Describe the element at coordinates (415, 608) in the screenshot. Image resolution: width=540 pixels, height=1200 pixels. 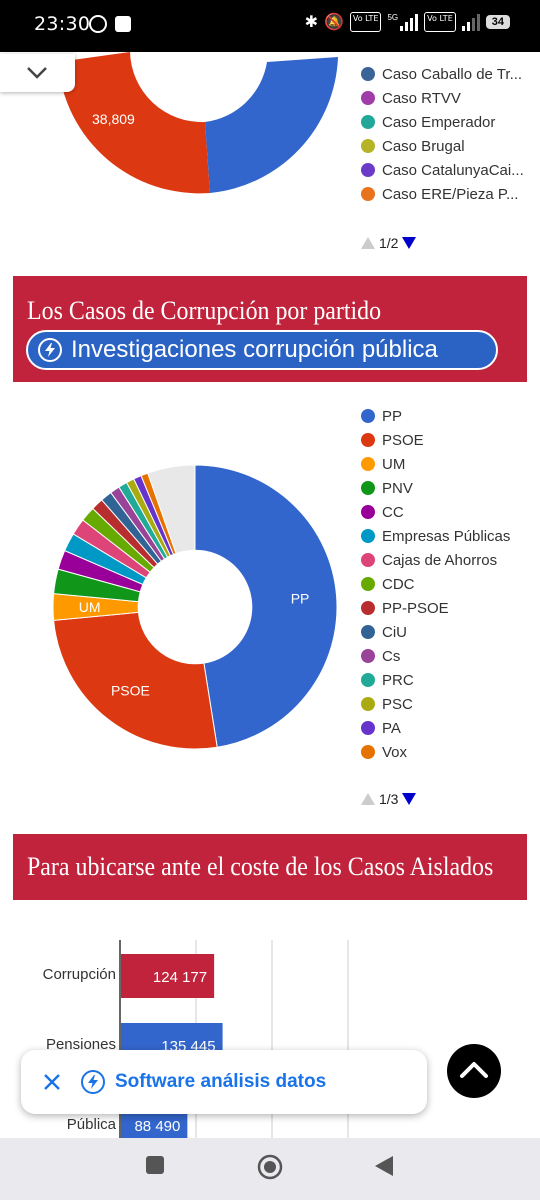
I see `legend-label: PP-PSOE` at that location.